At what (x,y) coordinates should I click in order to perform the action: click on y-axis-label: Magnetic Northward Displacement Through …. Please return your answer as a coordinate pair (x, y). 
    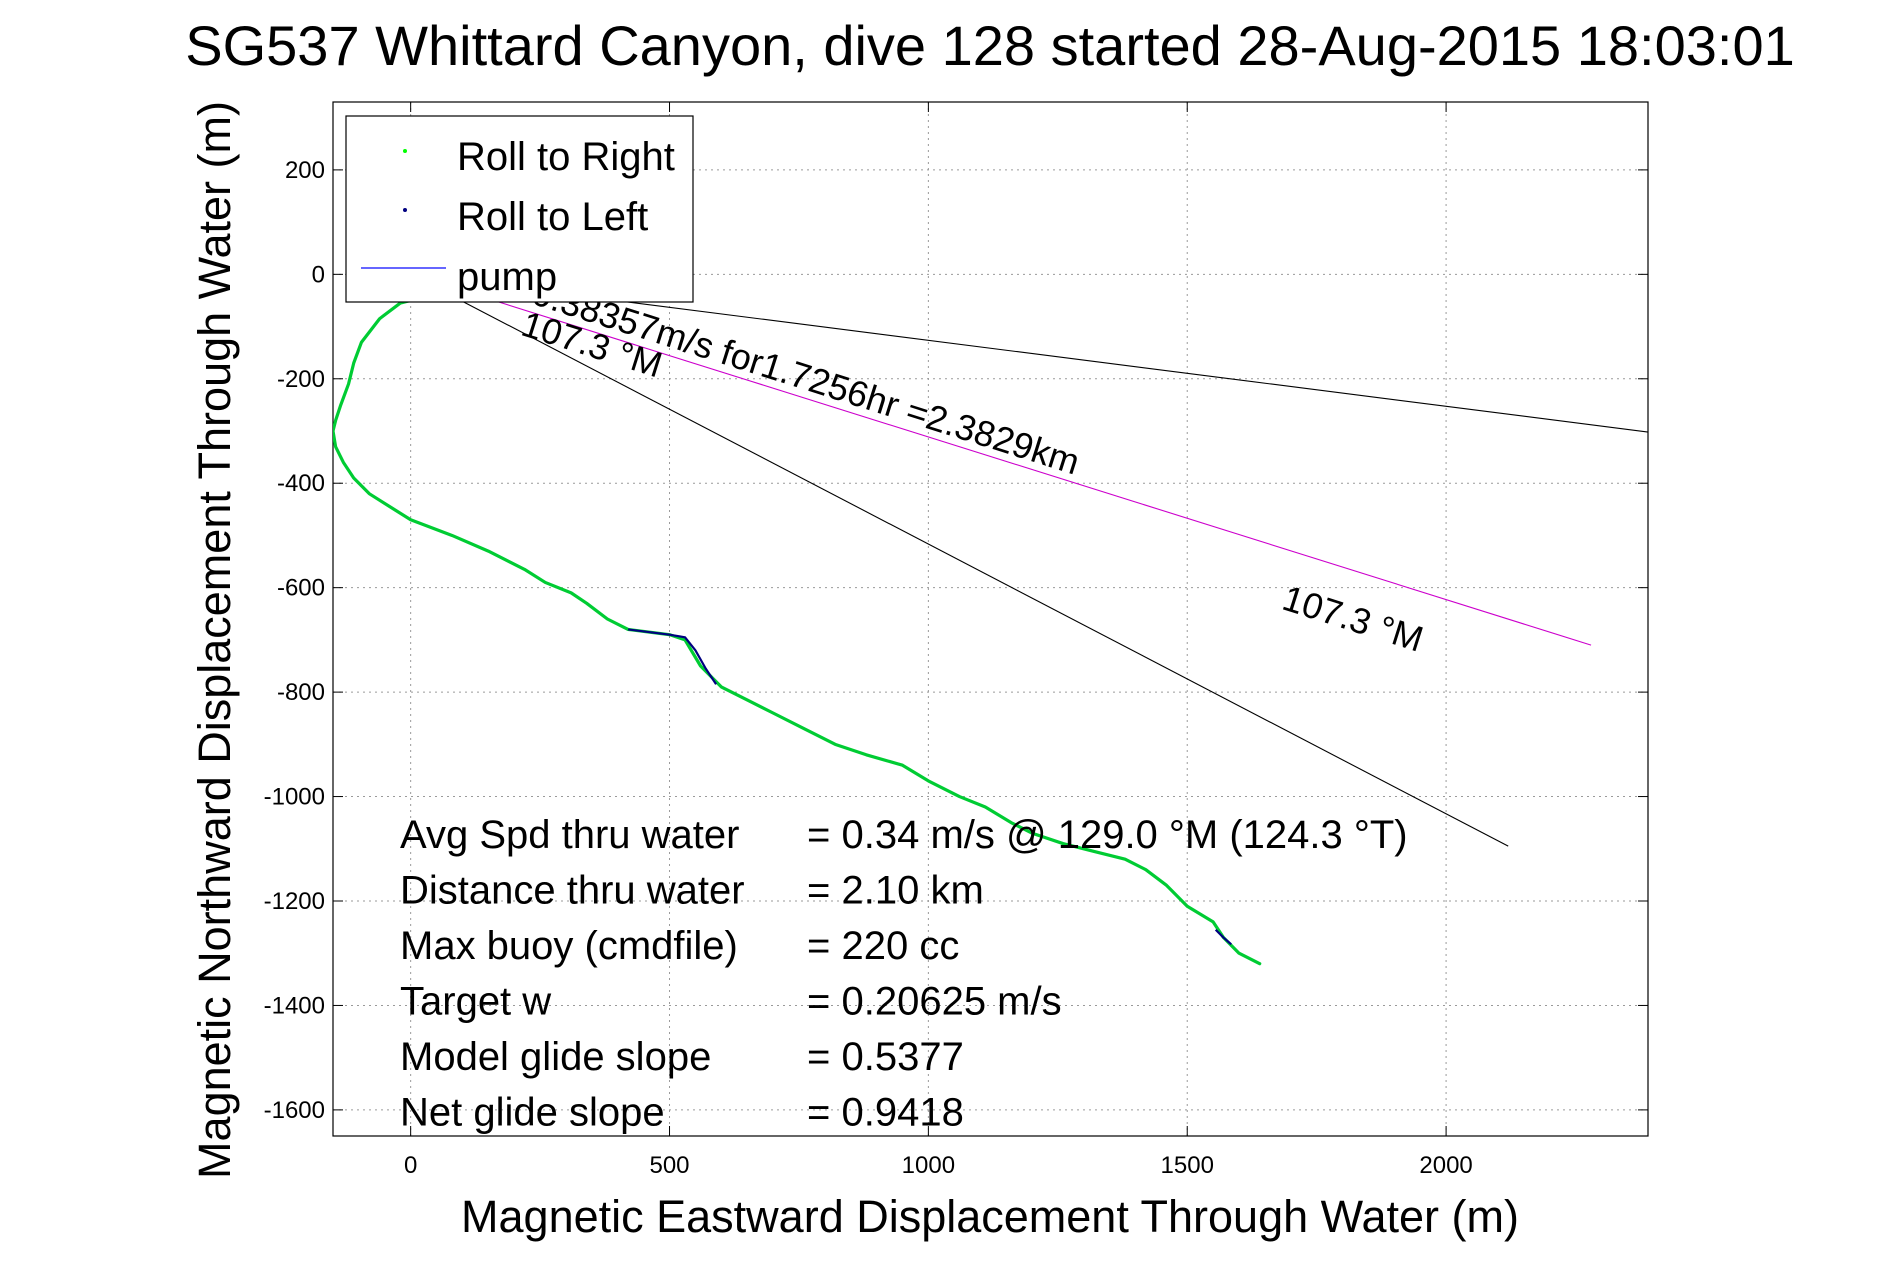
    Looking at the image, I should click on (214, 640).